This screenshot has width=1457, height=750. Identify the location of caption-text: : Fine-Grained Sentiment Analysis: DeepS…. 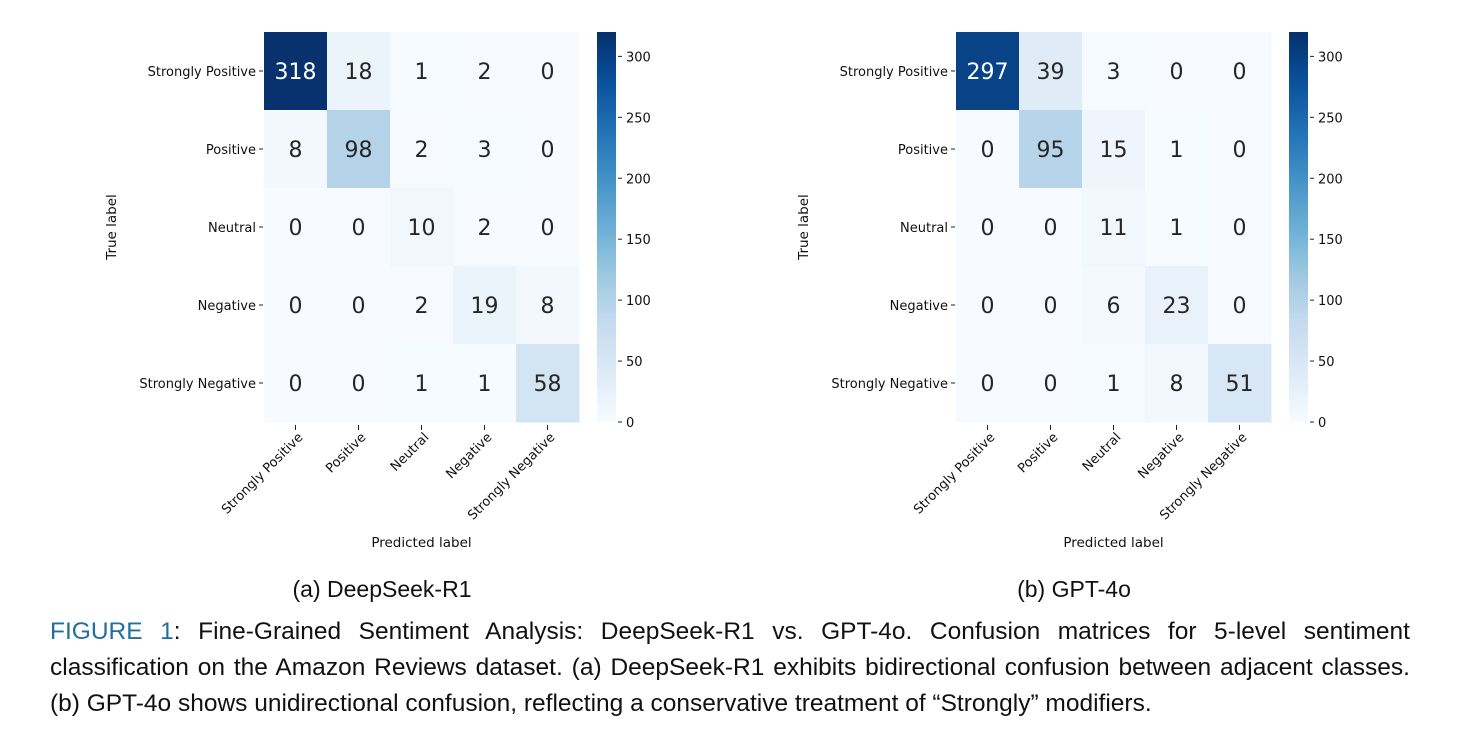
(730, 667).